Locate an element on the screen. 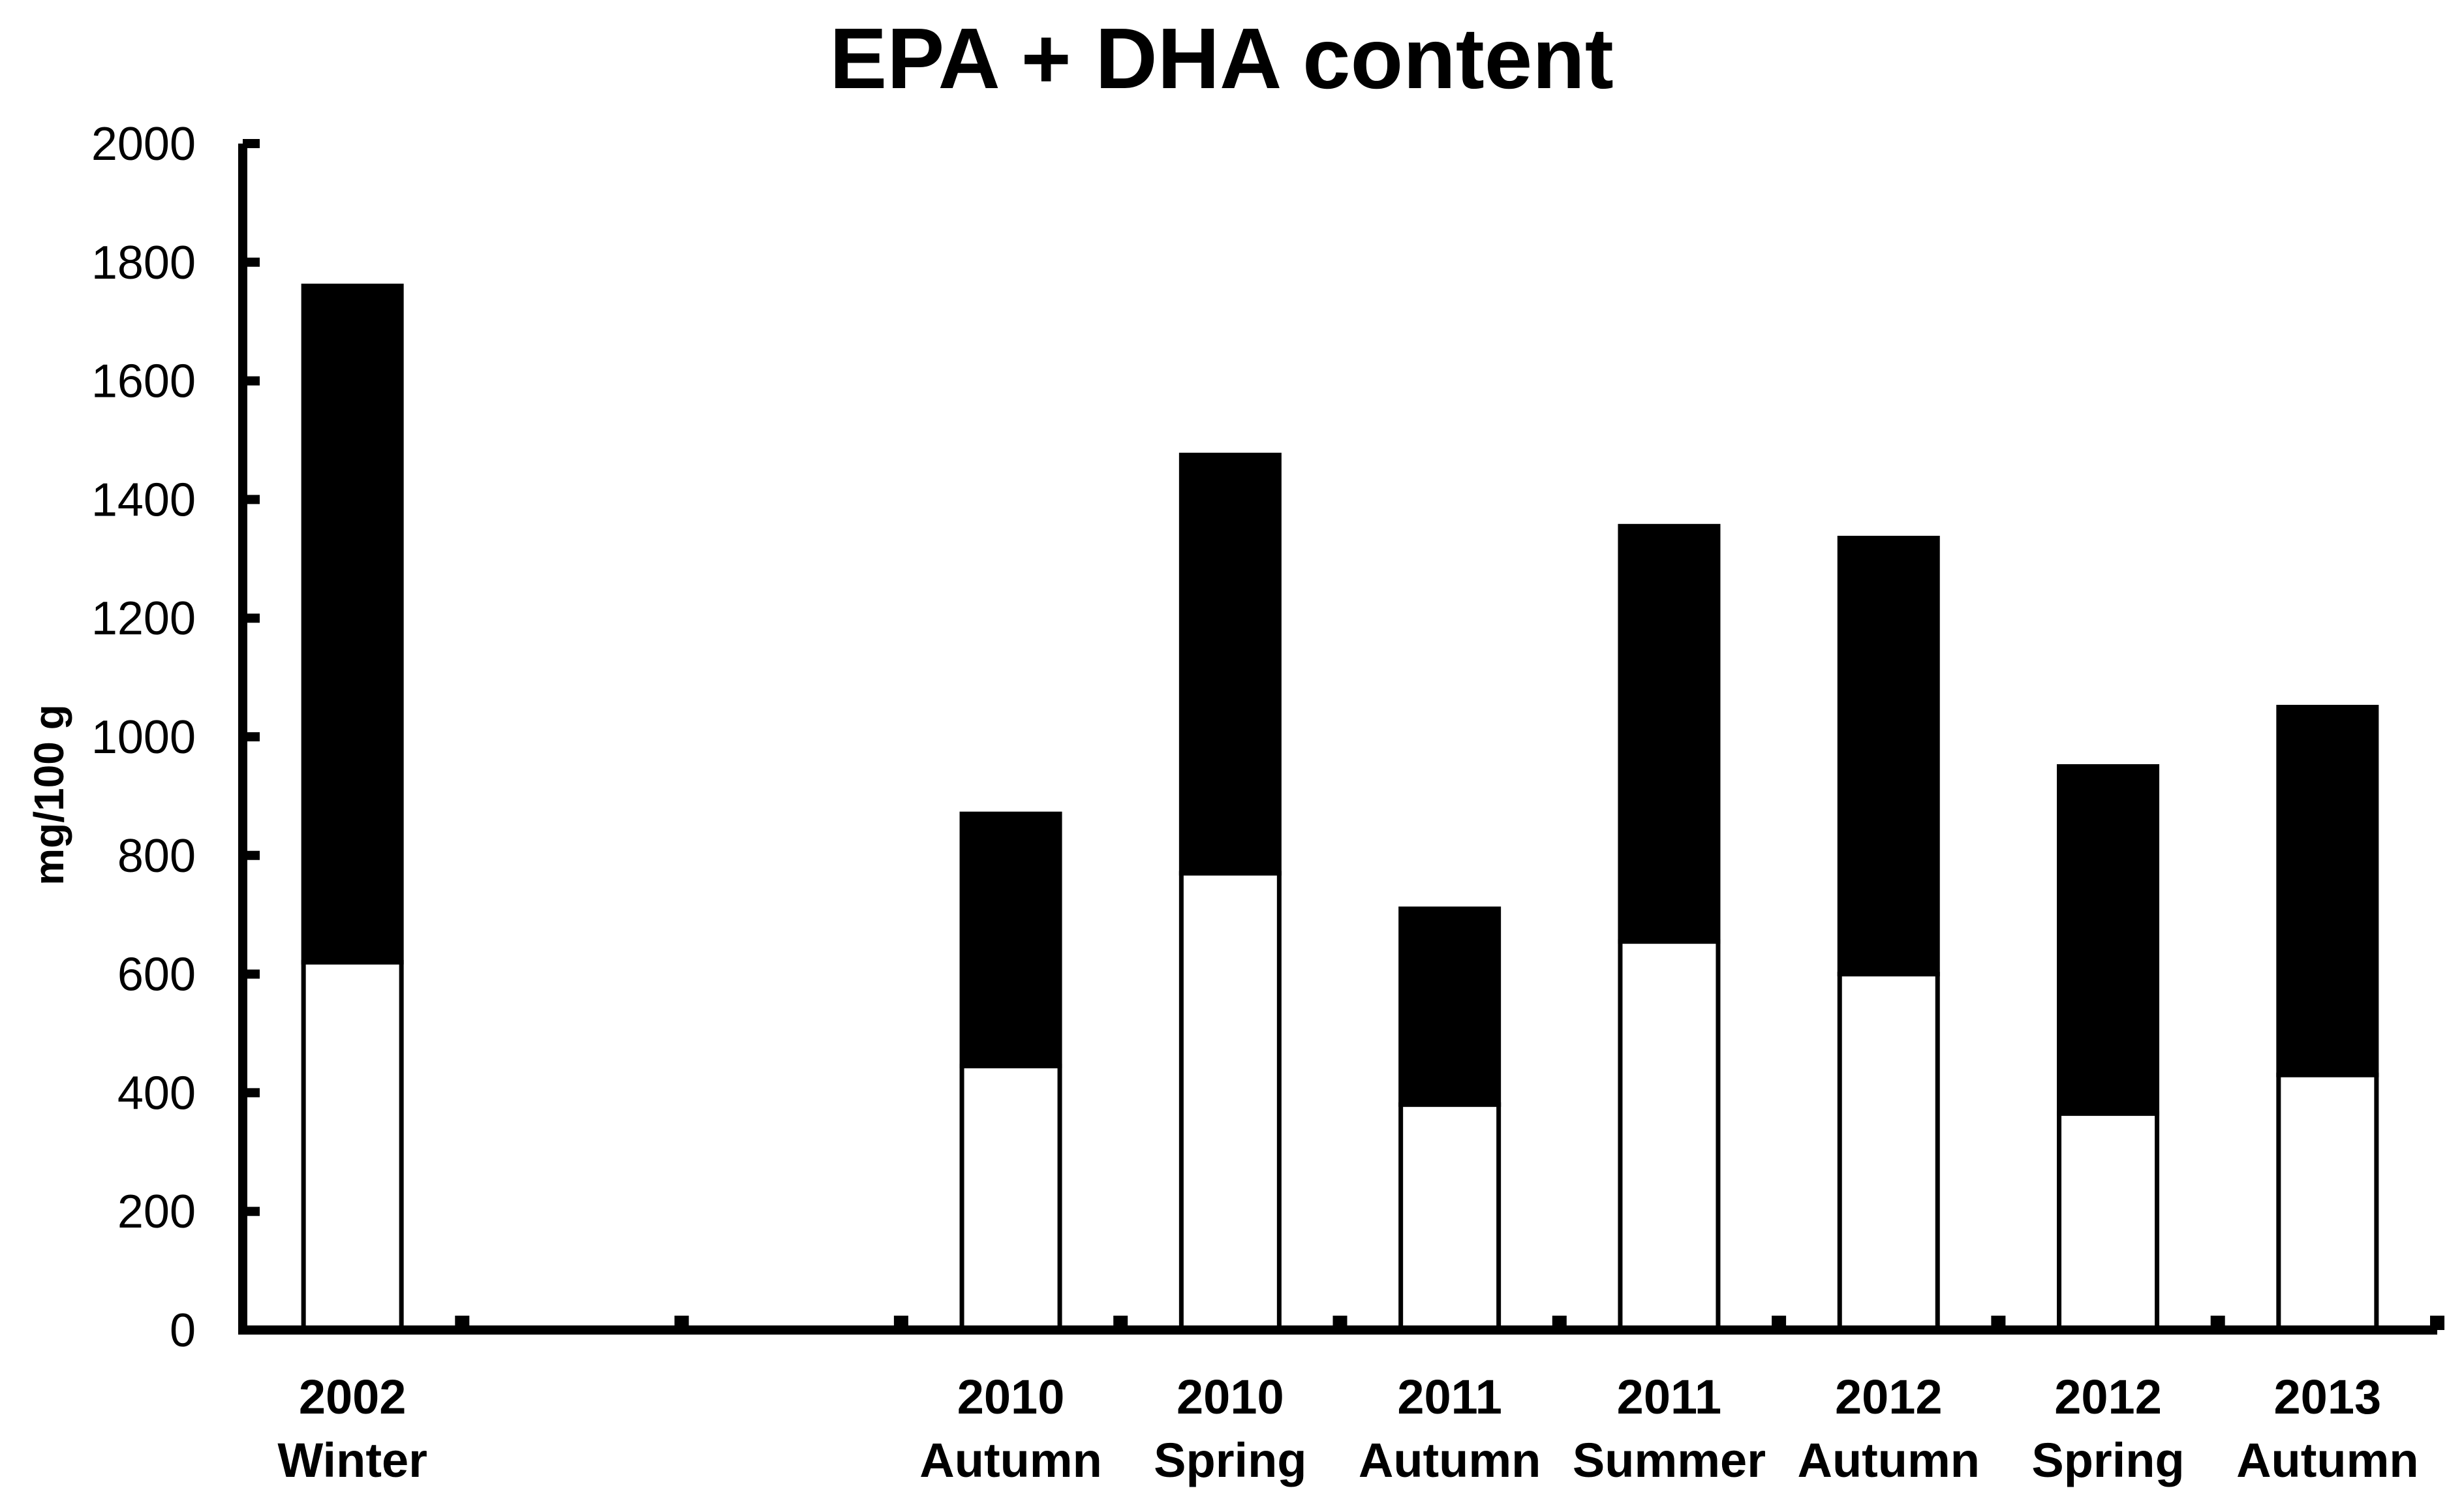 This screenshot has height=1501, width=2464. x-tick-label-year-3: 2010 is located at coordinates (1011, 1397).